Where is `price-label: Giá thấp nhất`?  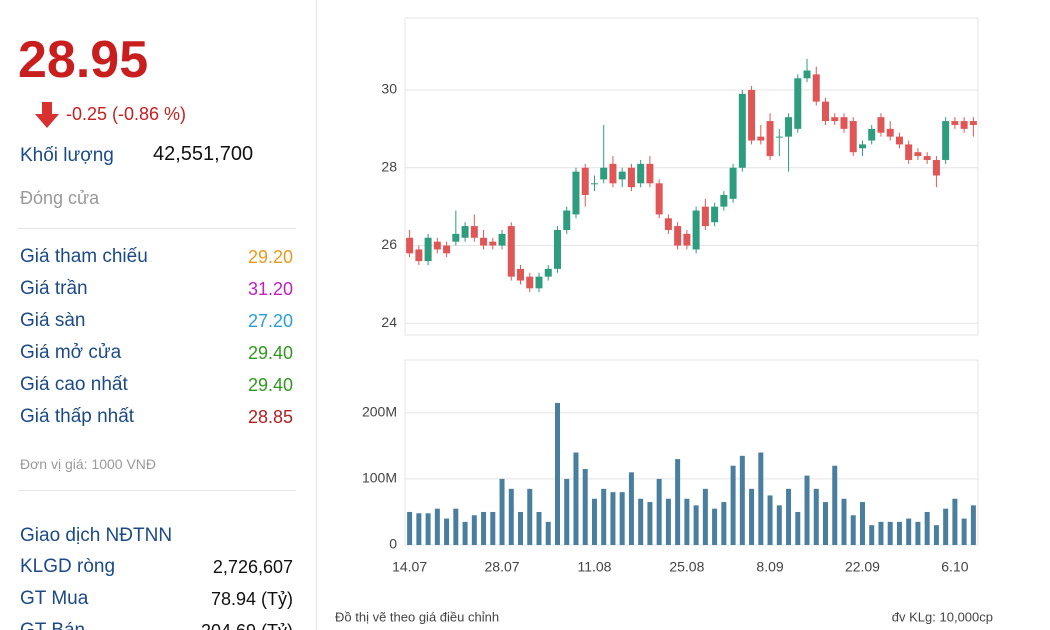
price-label: Giá thấp nhất is located at coordinates (77, 416).